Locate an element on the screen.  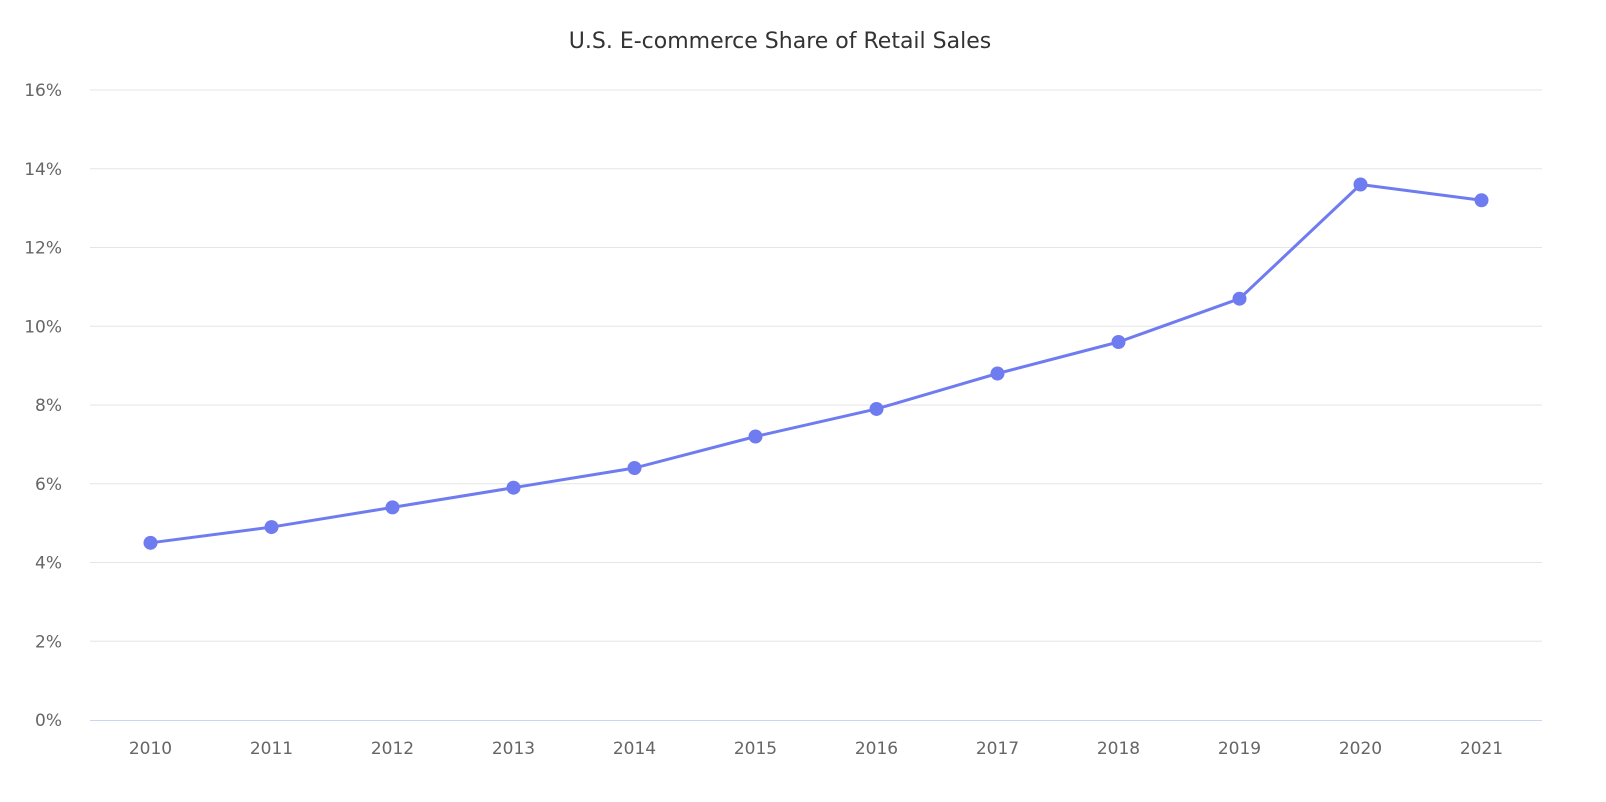
x-tick-label: 2010 is located at coordinates (150, 749).